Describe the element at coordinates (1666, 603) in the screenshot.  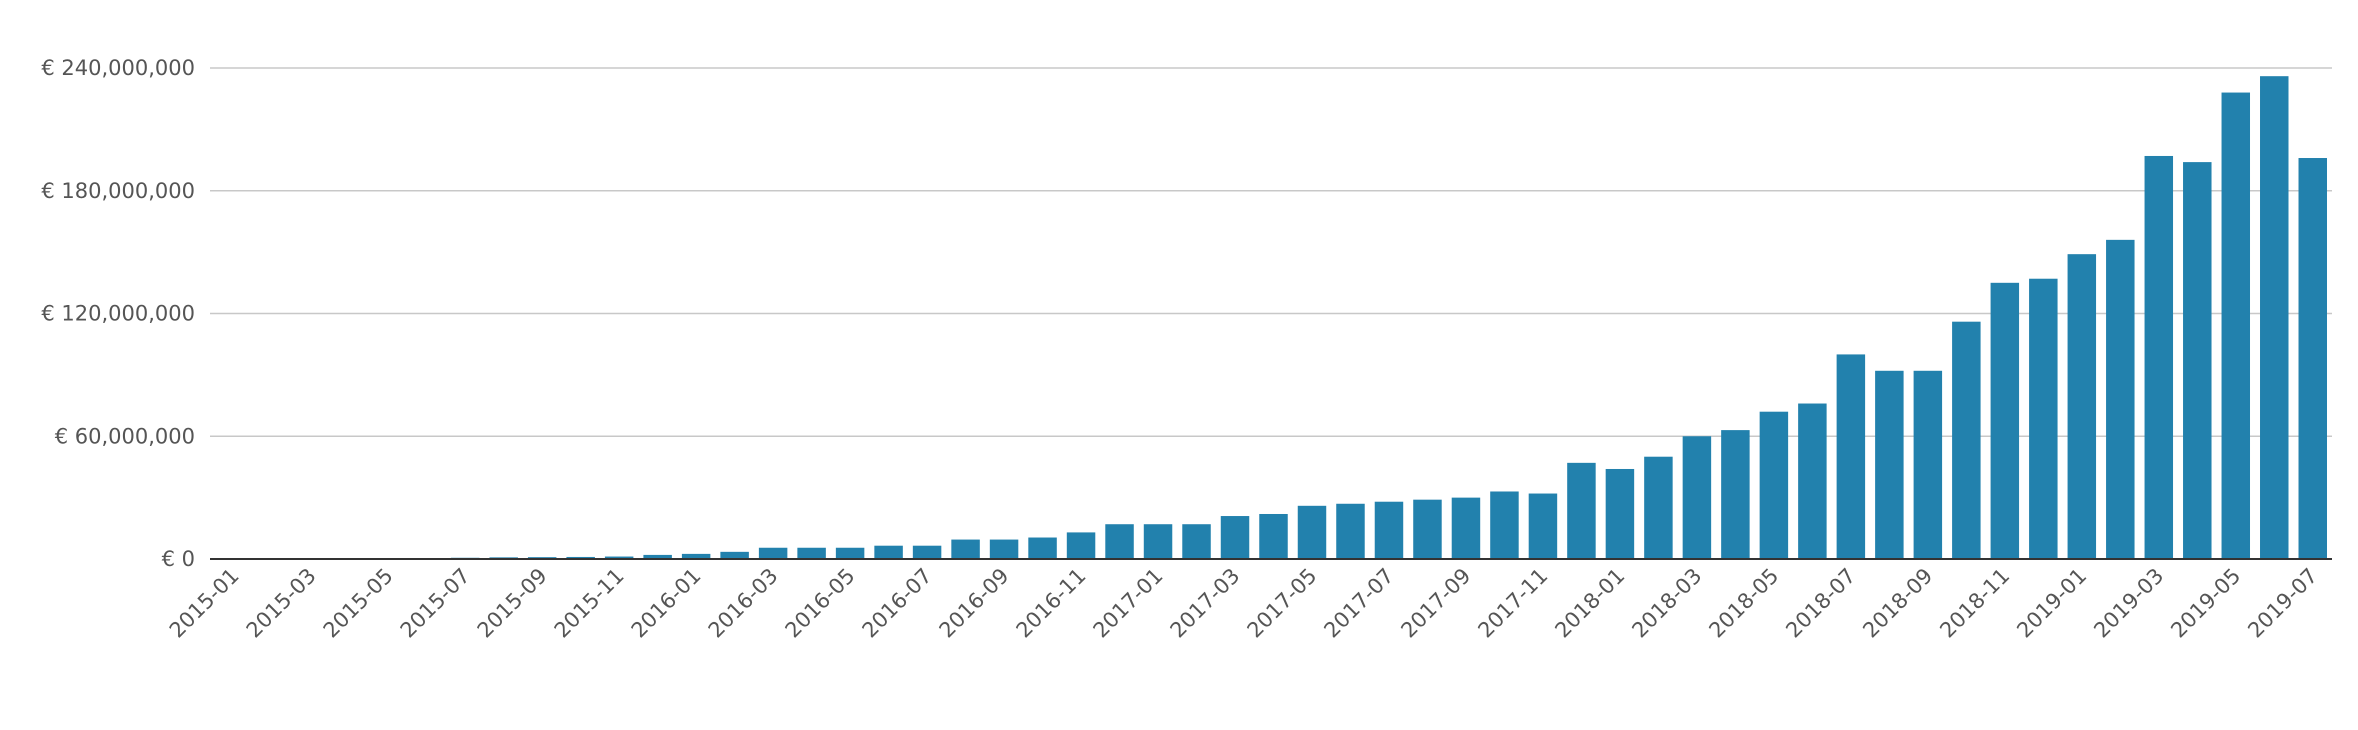
I see `x-tick-label: 2018-03` at that location.